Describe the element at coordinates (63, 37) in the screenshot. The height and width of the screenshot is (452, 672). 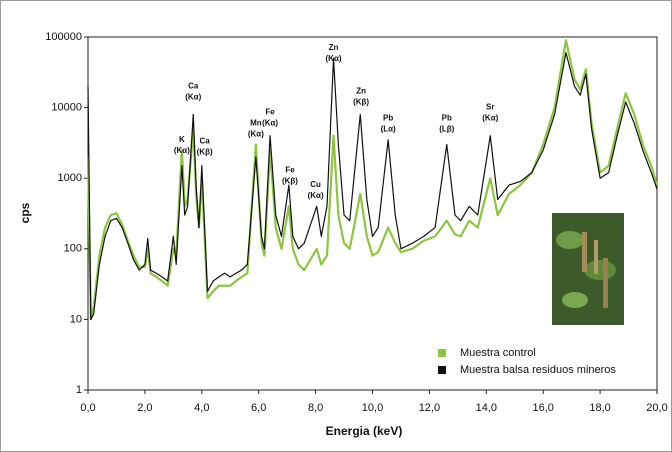
I see `y-tick-label: 100000` at that location.